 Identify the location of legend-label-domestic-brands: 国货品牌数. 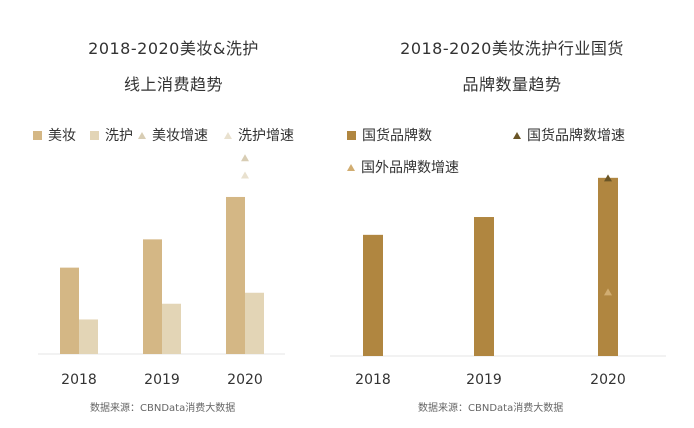
(397, 136).